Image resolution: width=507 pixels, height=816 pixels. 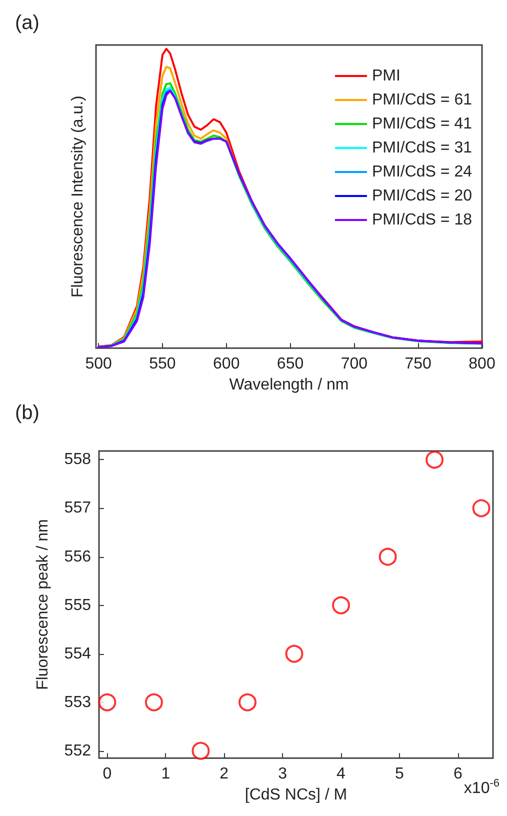 I want to click on legend-label: PMI/CdS = 24, so click(x=422, y=172).